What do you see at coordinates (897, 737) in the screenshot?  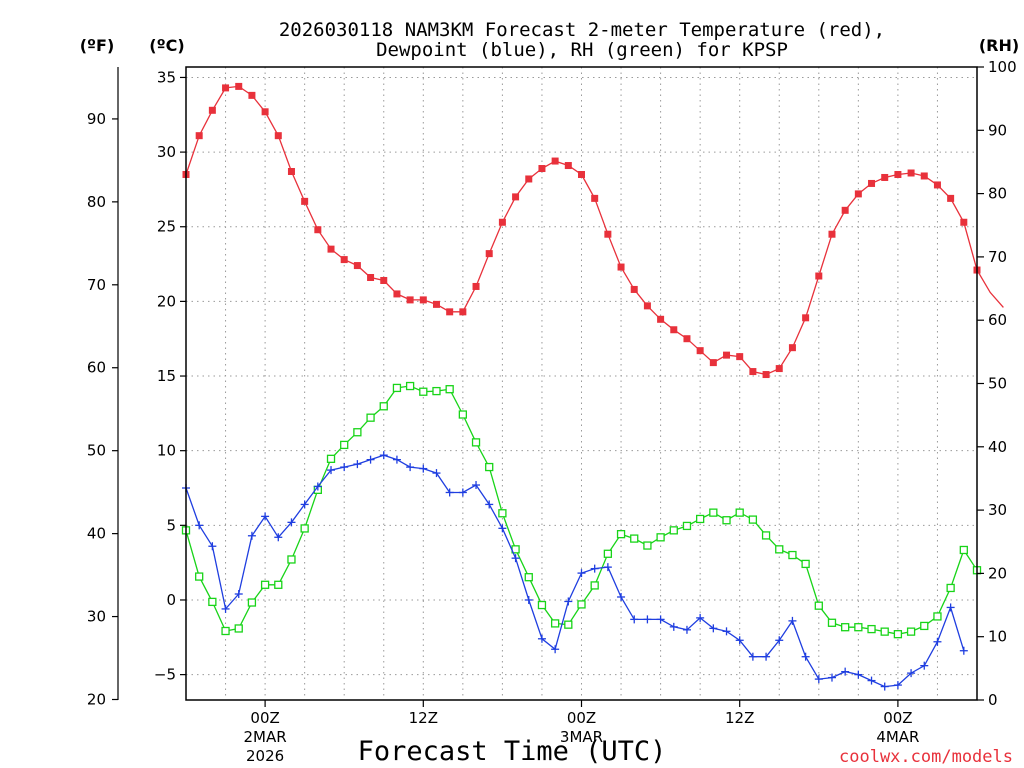 I see `time-tick-label-date: 4MAR` at bounding box center [897, 737].